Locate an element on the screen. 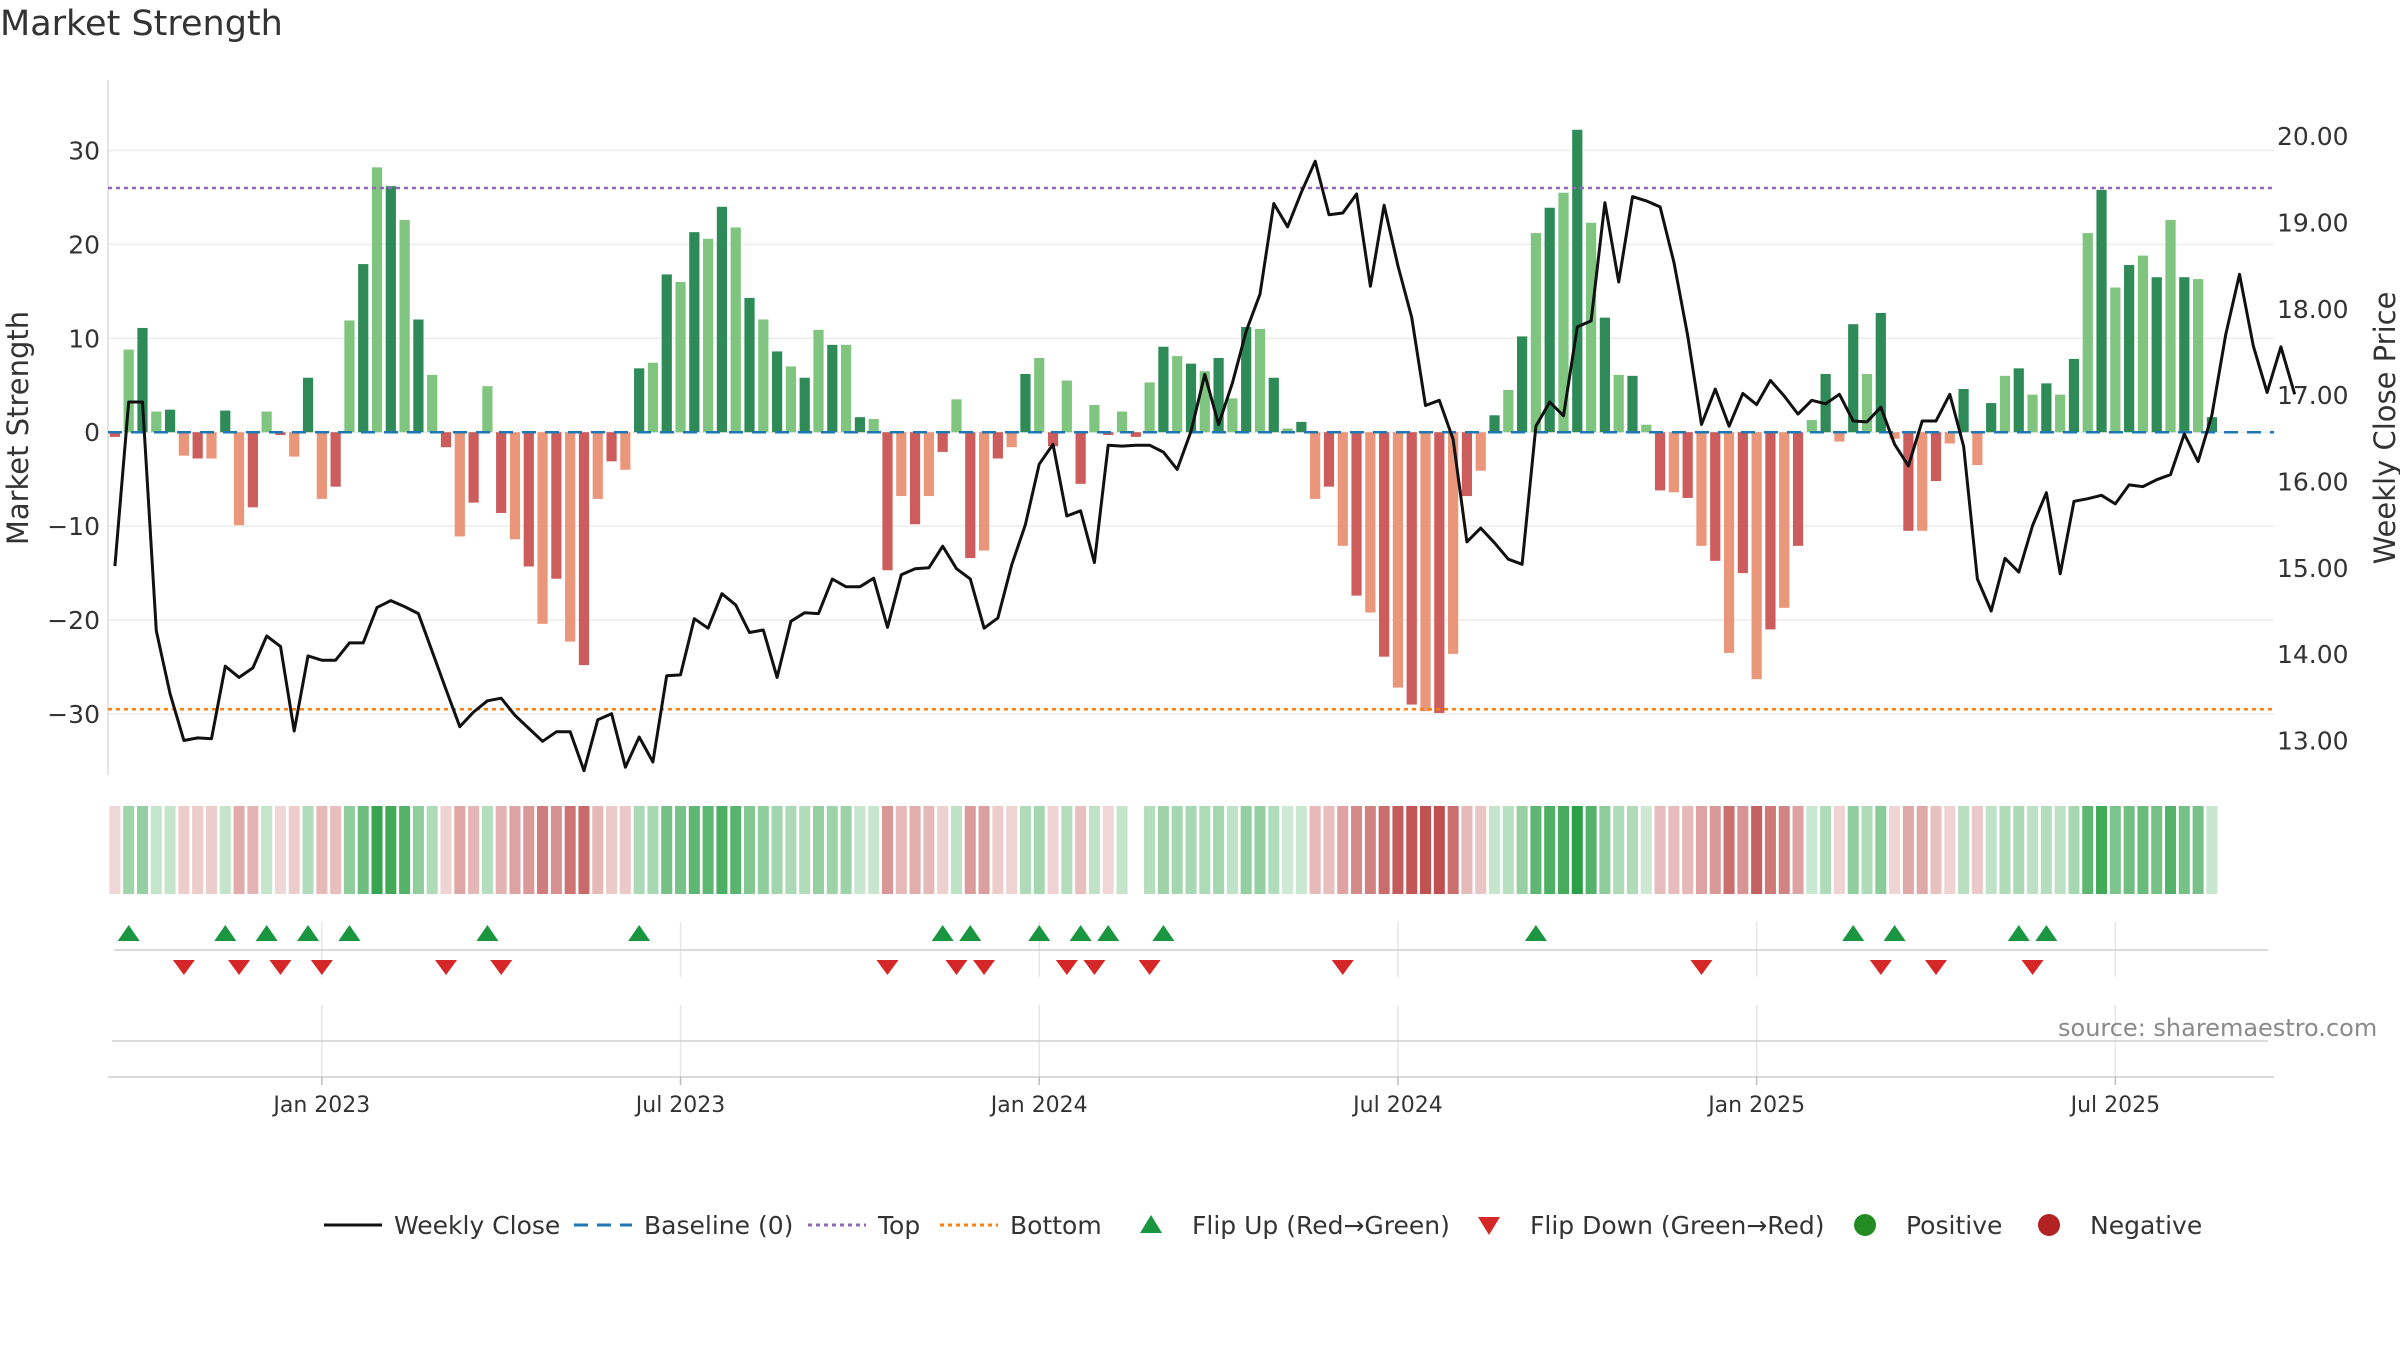 Image resolution: width=2400 pixels, height=1350 pixels. x-tick-label: Jul 2023 is located at coordinates (680, 1105).